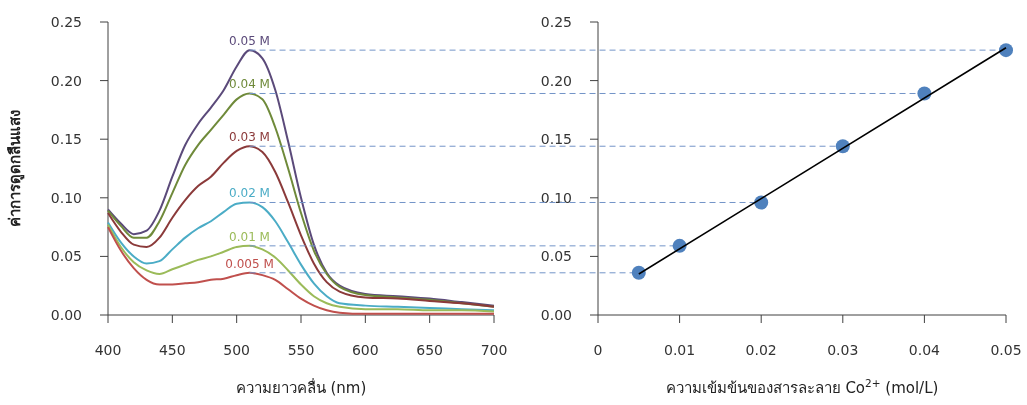 The height and width of the screenshot is (405, 1027). What do you see at coordinates (172, 350) in the screenshot?
I see `x-tick-label: 450` at bounding box center [172, 350].